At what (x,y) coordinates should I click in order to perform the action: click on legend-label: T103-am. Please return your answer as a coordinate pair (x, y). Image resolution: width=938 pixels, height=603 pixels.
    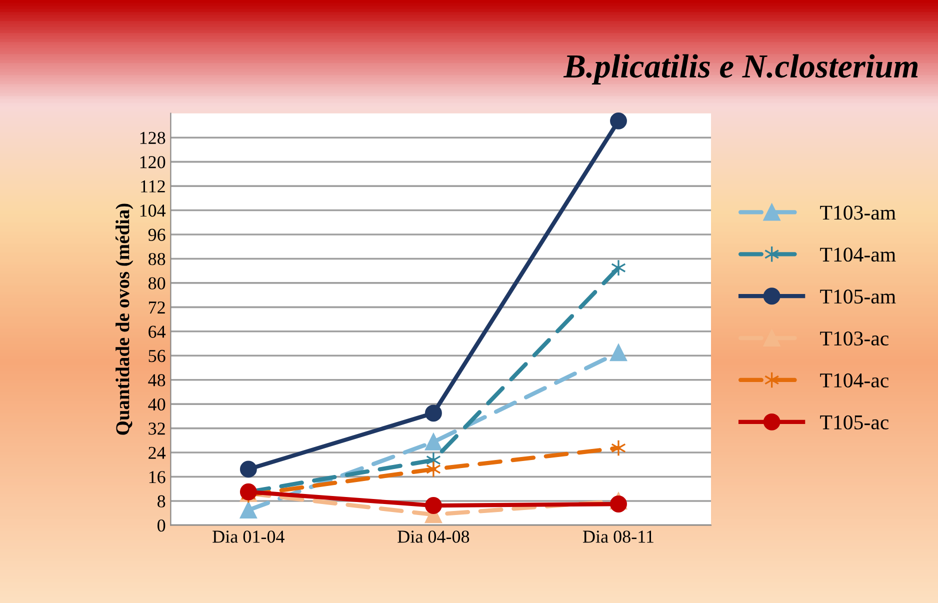
    Looking at the image, I should click on (858, 213).